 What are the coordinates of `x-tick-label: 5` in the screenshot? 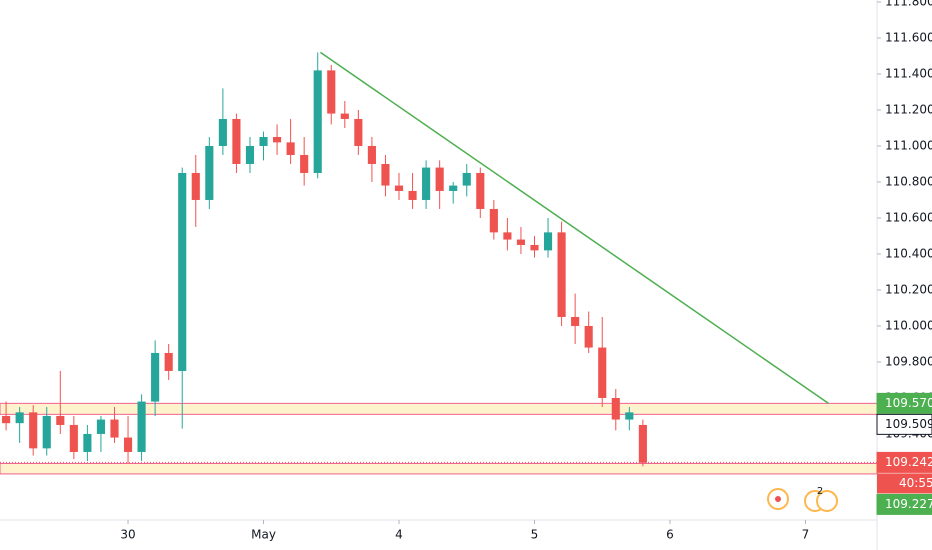 It's located at (535, 535).